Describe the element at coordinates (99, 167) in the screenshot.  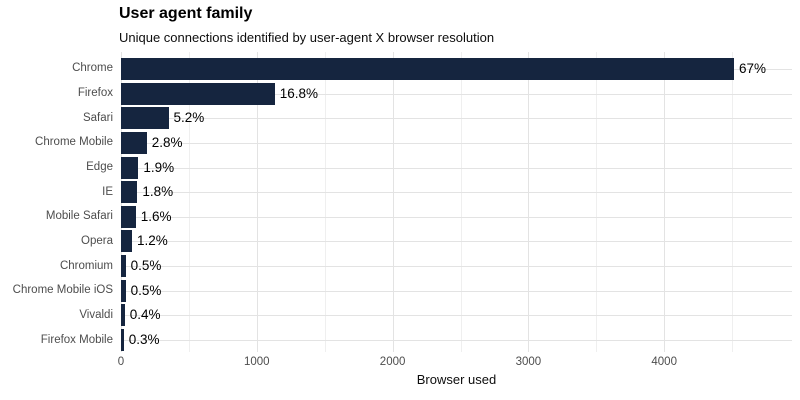
I see `y-axis-label-edge: Edge` at that location.